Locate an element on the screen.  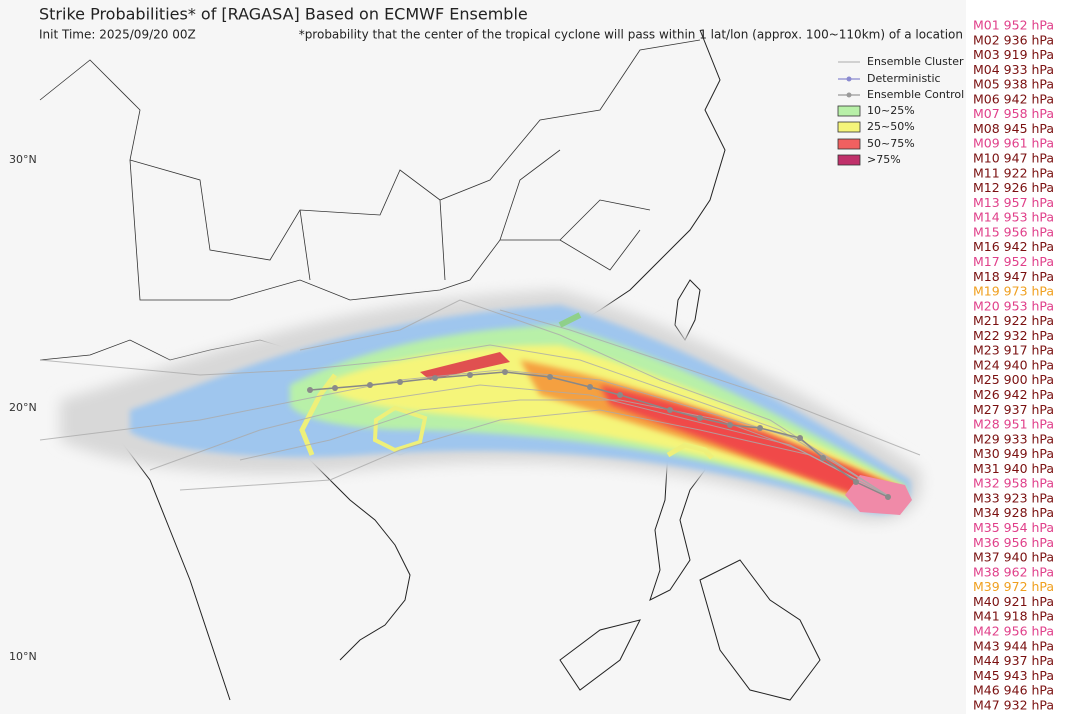
member-label: M36 956 hPa is located at coordinates (1013, 542).